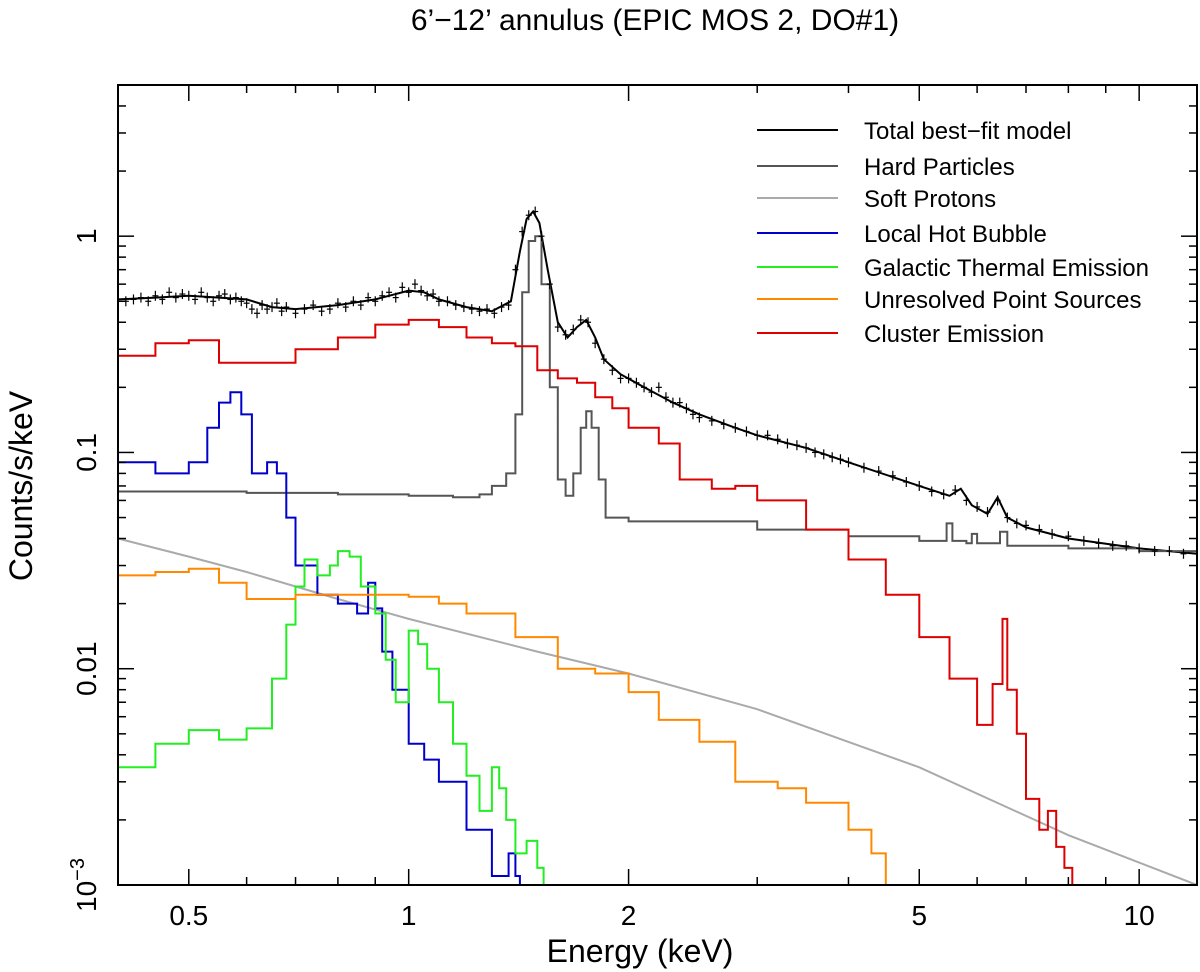 This screenshot has width=1200, height=972. Describe the element at coordinates (86, 236) in the screenshot. I see `y-tick-label: 1` at that location.